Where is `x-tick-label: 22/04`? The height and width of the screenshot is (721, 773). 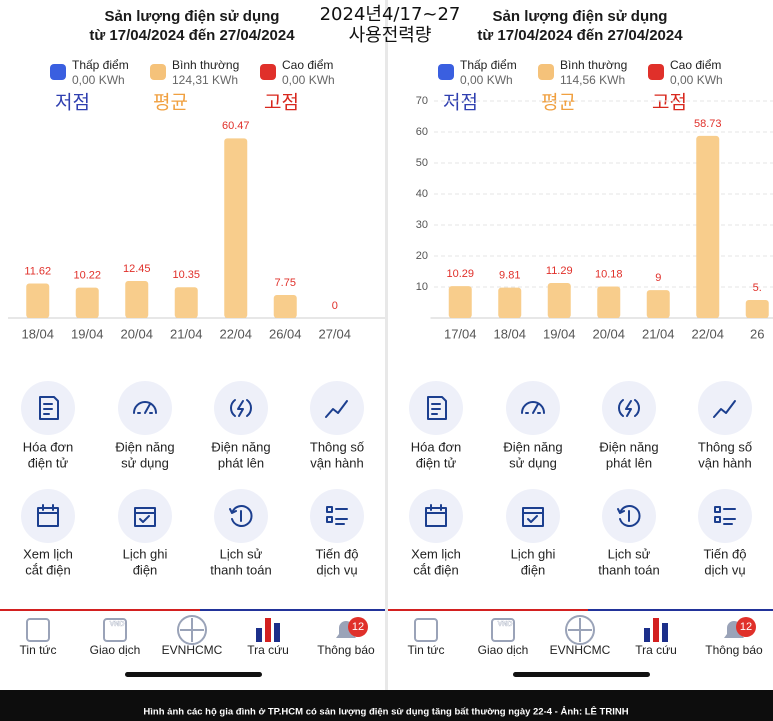 x-tick-label: 22/04 is located at coordinates (707, 333).